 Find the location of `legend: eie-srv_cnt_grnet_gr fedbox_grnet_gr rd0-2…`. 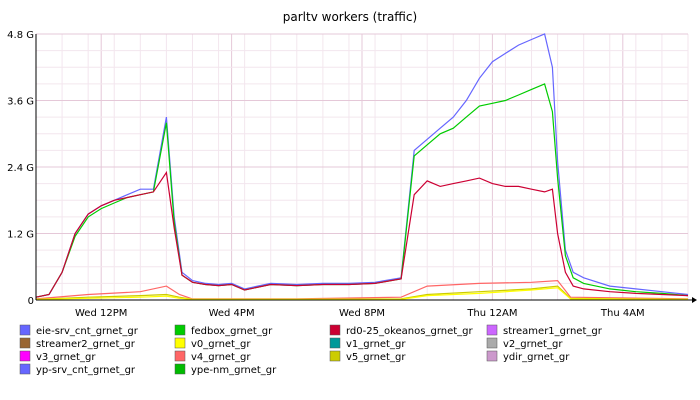

legend: eie-srv_cnt_grnet_gr fedbox_grnet_gr rd0-2… is located at coordinates (311, 350).